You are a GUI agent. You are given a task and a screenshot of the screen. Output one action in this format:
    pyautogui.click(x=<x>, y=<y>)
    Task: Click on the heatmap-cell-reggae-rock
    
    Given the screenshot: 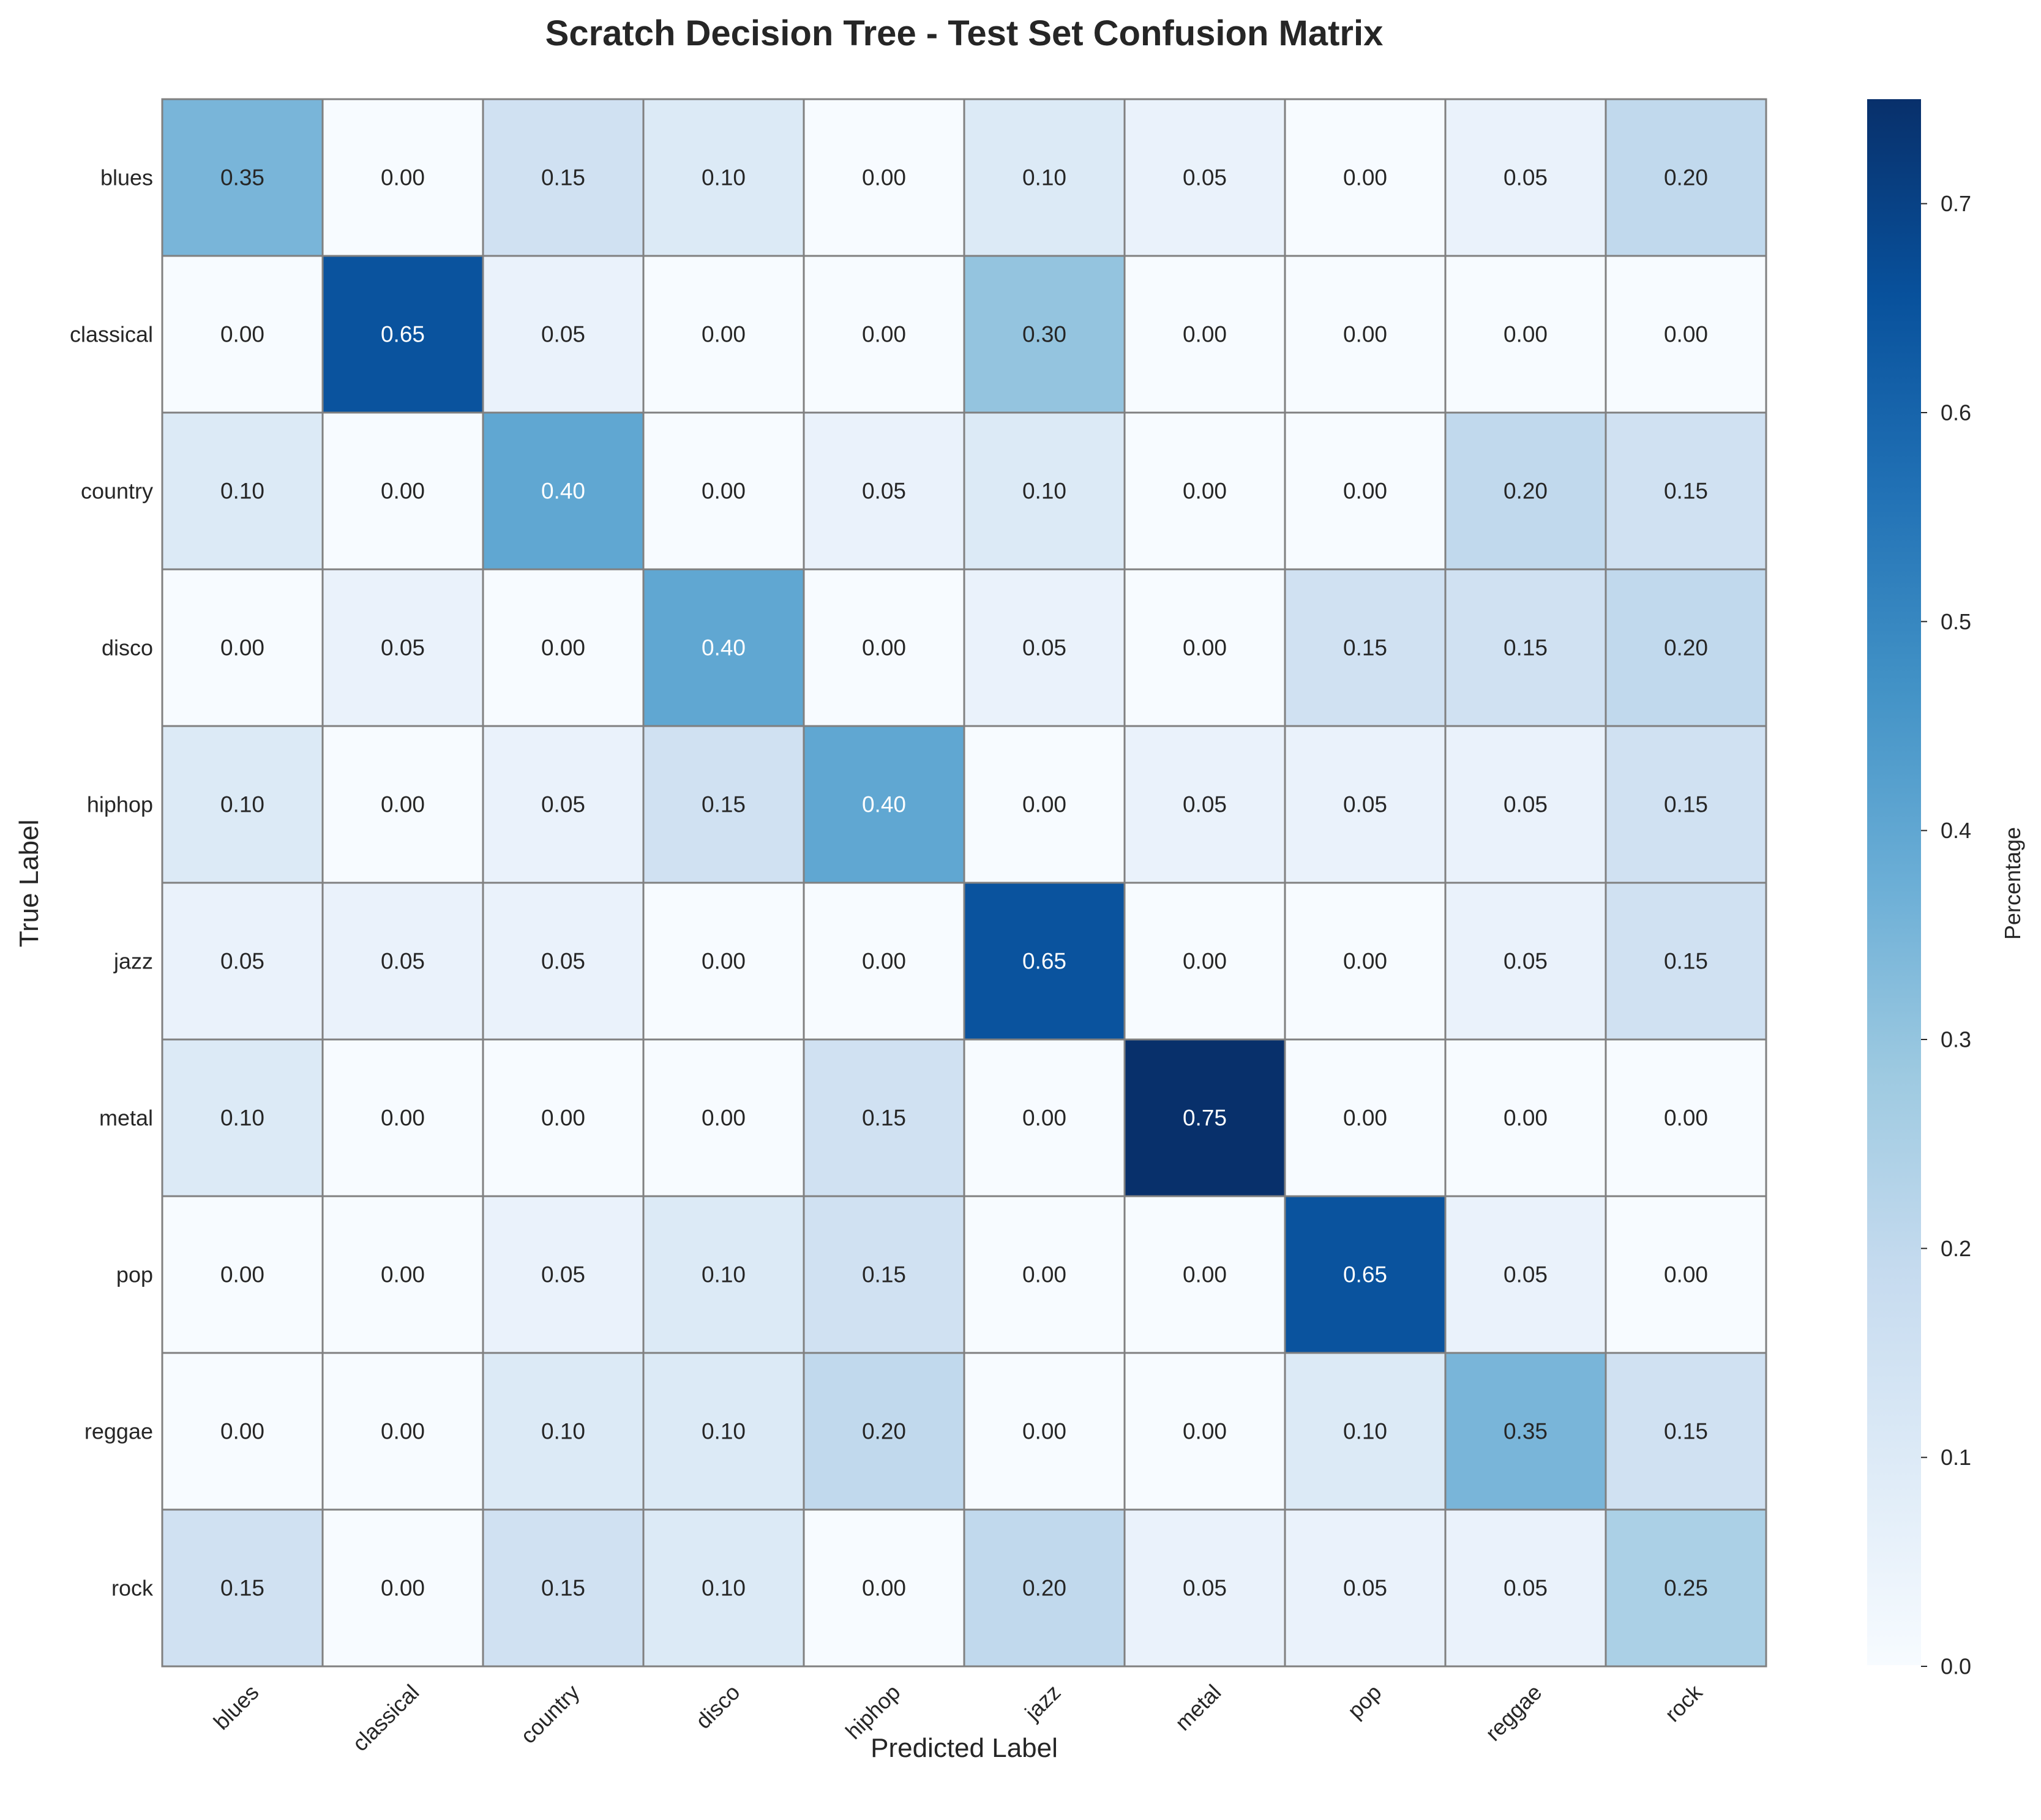 What is the action you would take?
    pyautogui.click(x=1686, y=1431)
    